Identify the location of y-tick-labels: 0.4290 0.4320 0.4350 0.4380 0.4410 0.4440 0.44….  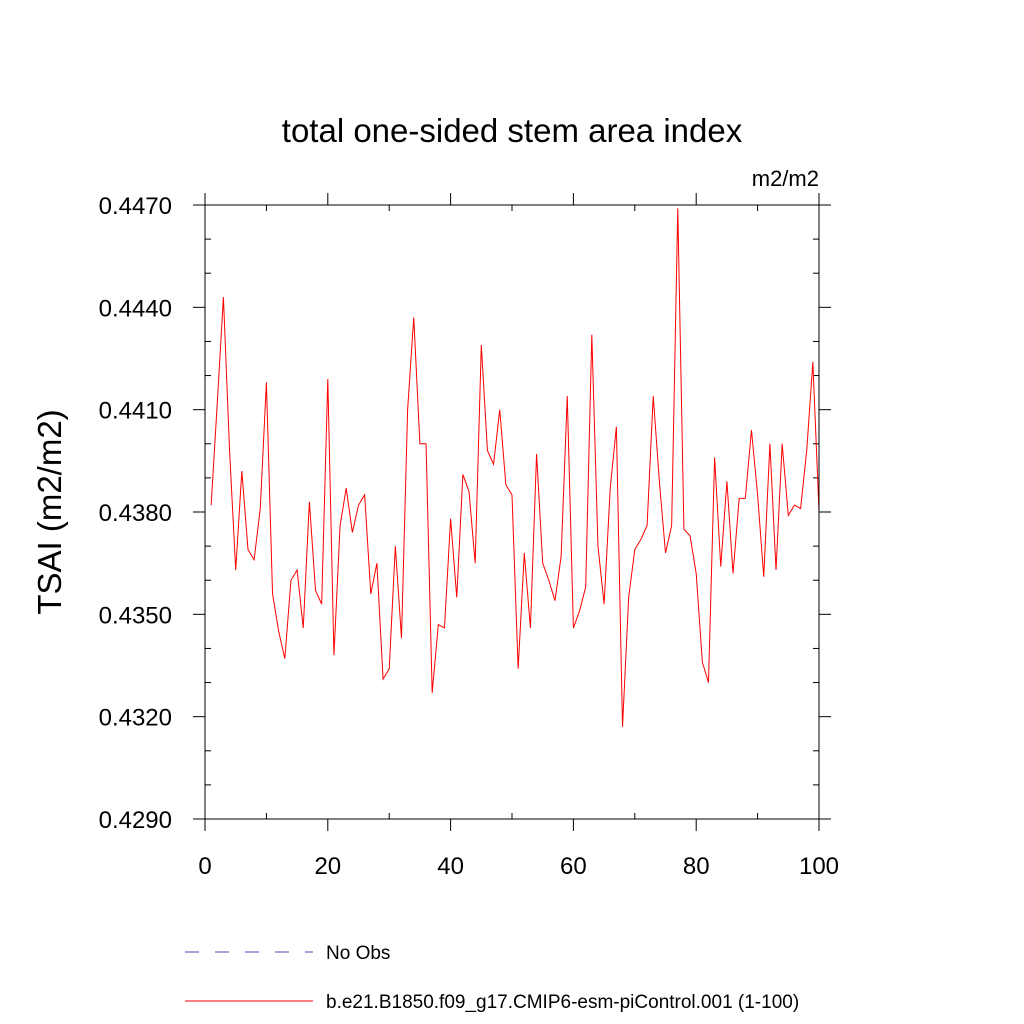
(135, 513).